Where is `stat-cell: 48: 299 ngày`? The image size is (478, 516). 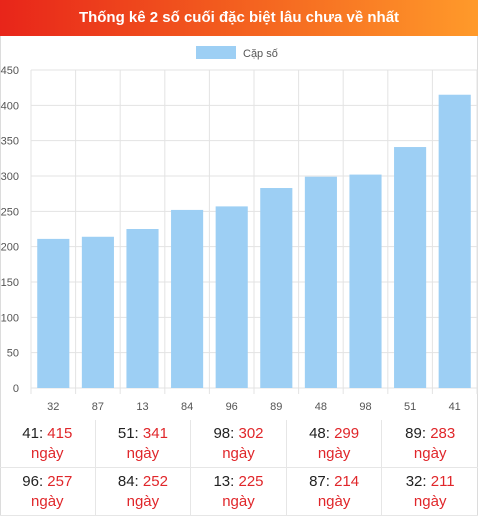
stat-cell: 48: 299 ngày is located at coordinates (334, 444).